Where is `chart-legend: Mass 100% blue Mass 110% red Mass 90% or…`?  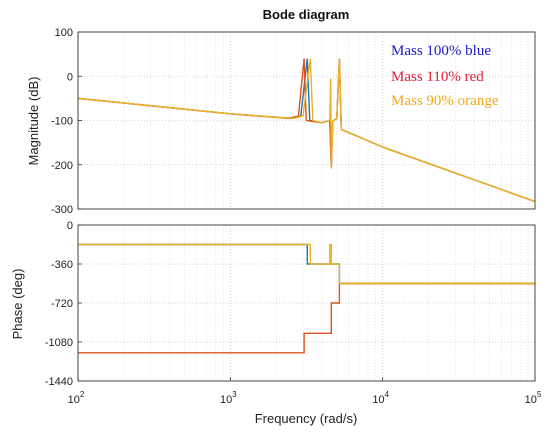
chart-legend: Mass 100% blue Mass 110% red Mass 90% or… is located at coordinates (445, 76).